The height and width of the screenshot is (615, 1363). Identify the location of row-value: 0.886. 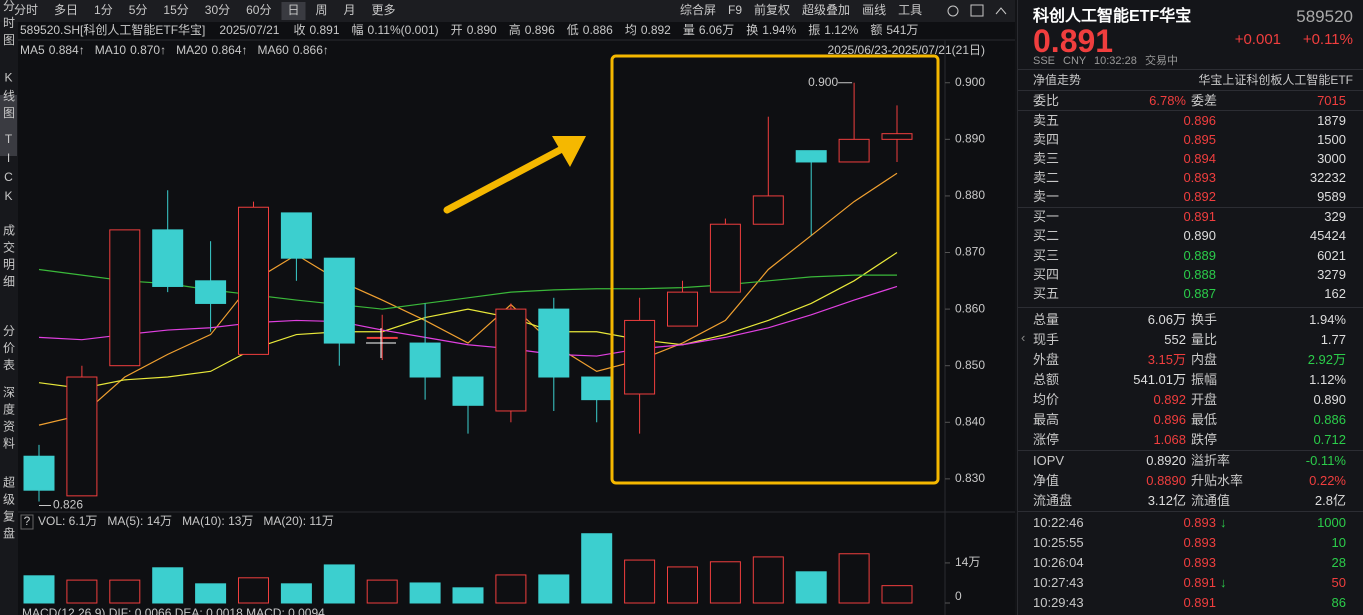
(1329, 419).